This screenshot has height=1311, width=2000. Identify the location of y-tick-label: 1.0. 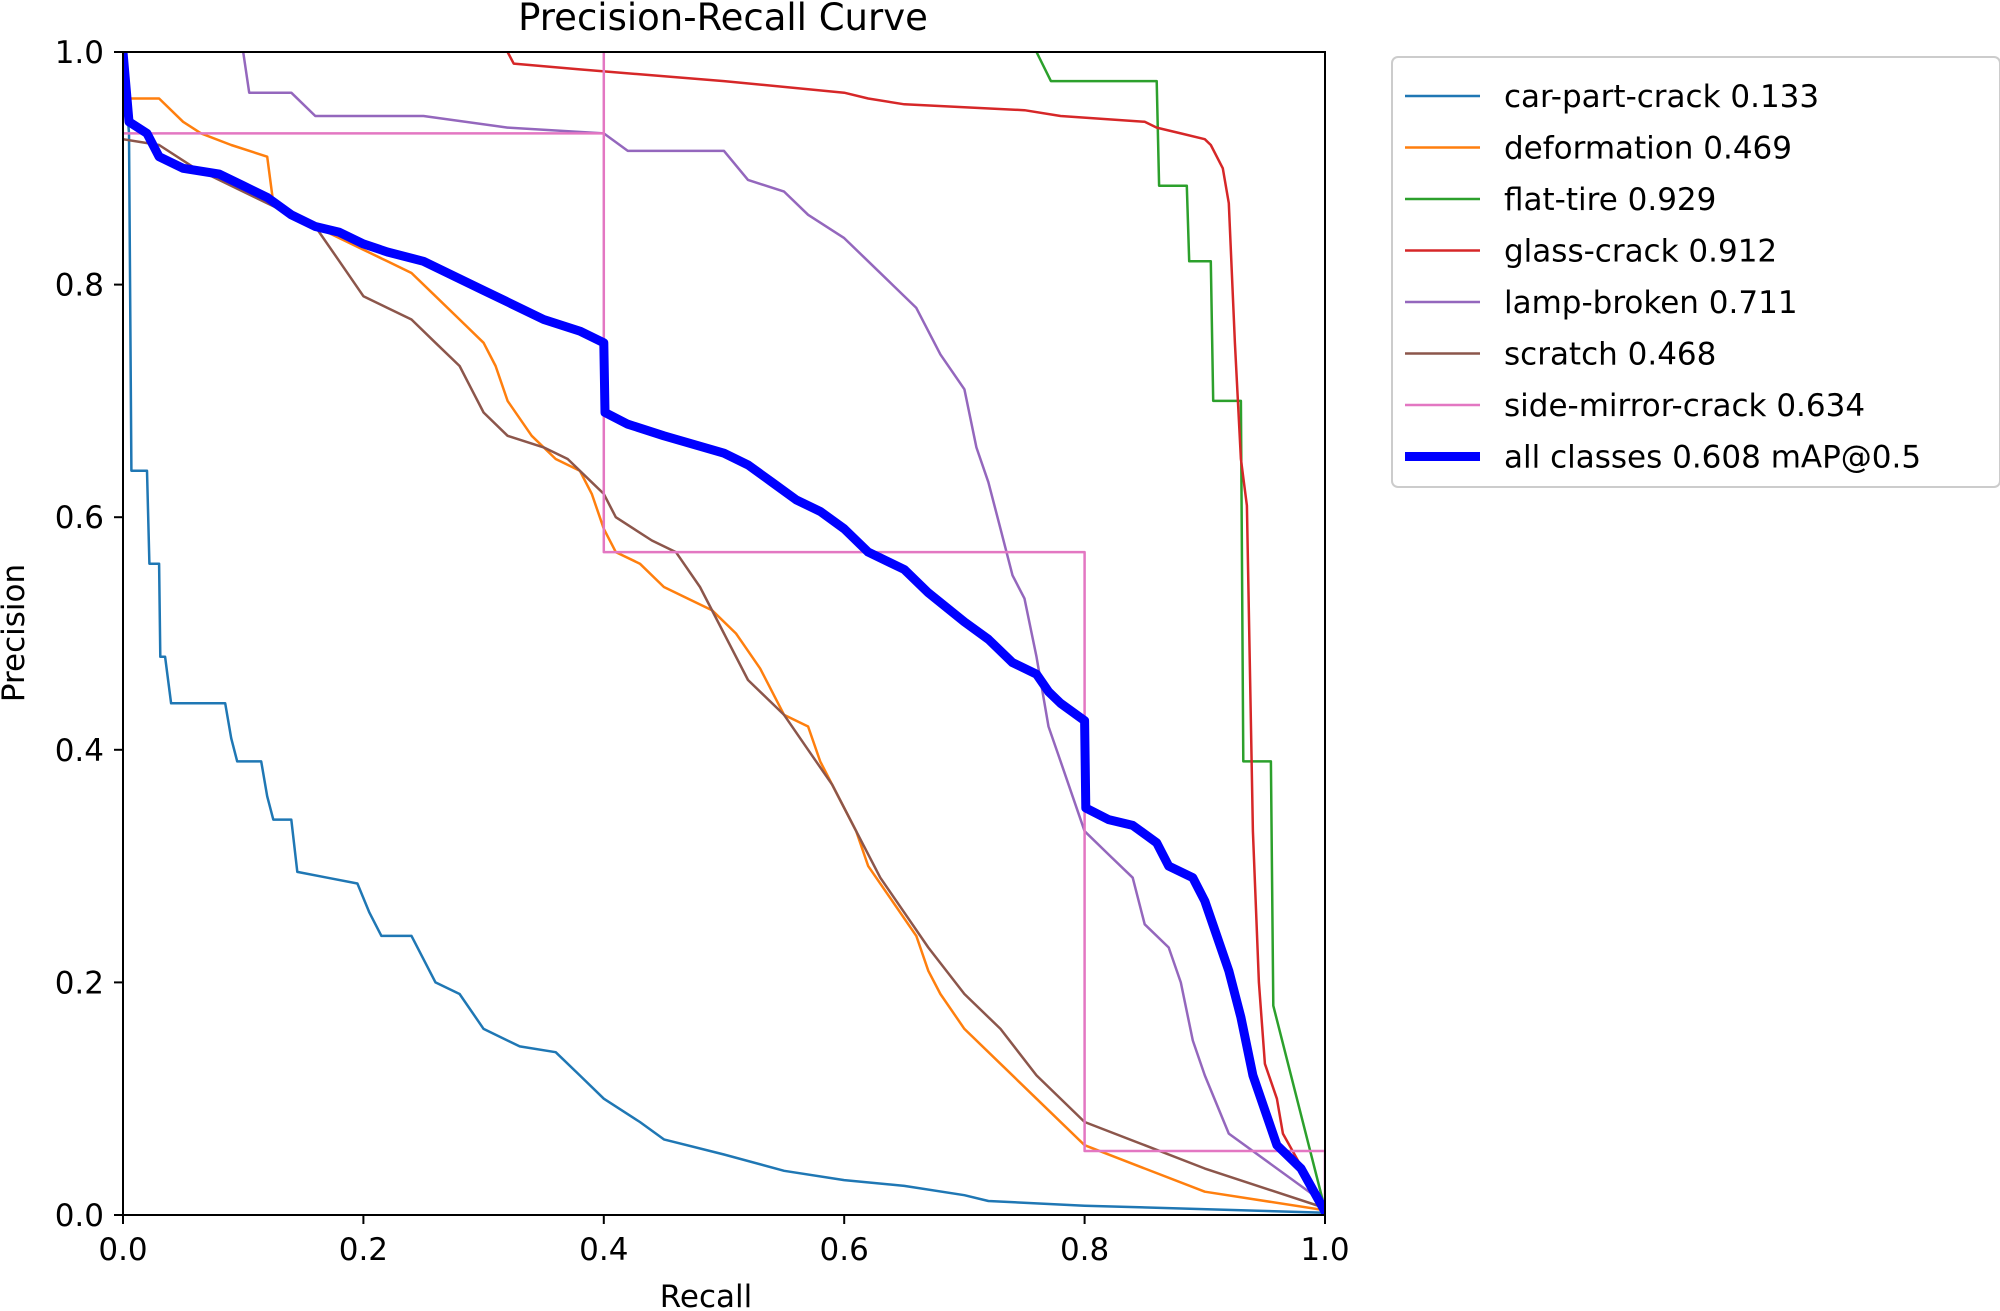
(79, 53).